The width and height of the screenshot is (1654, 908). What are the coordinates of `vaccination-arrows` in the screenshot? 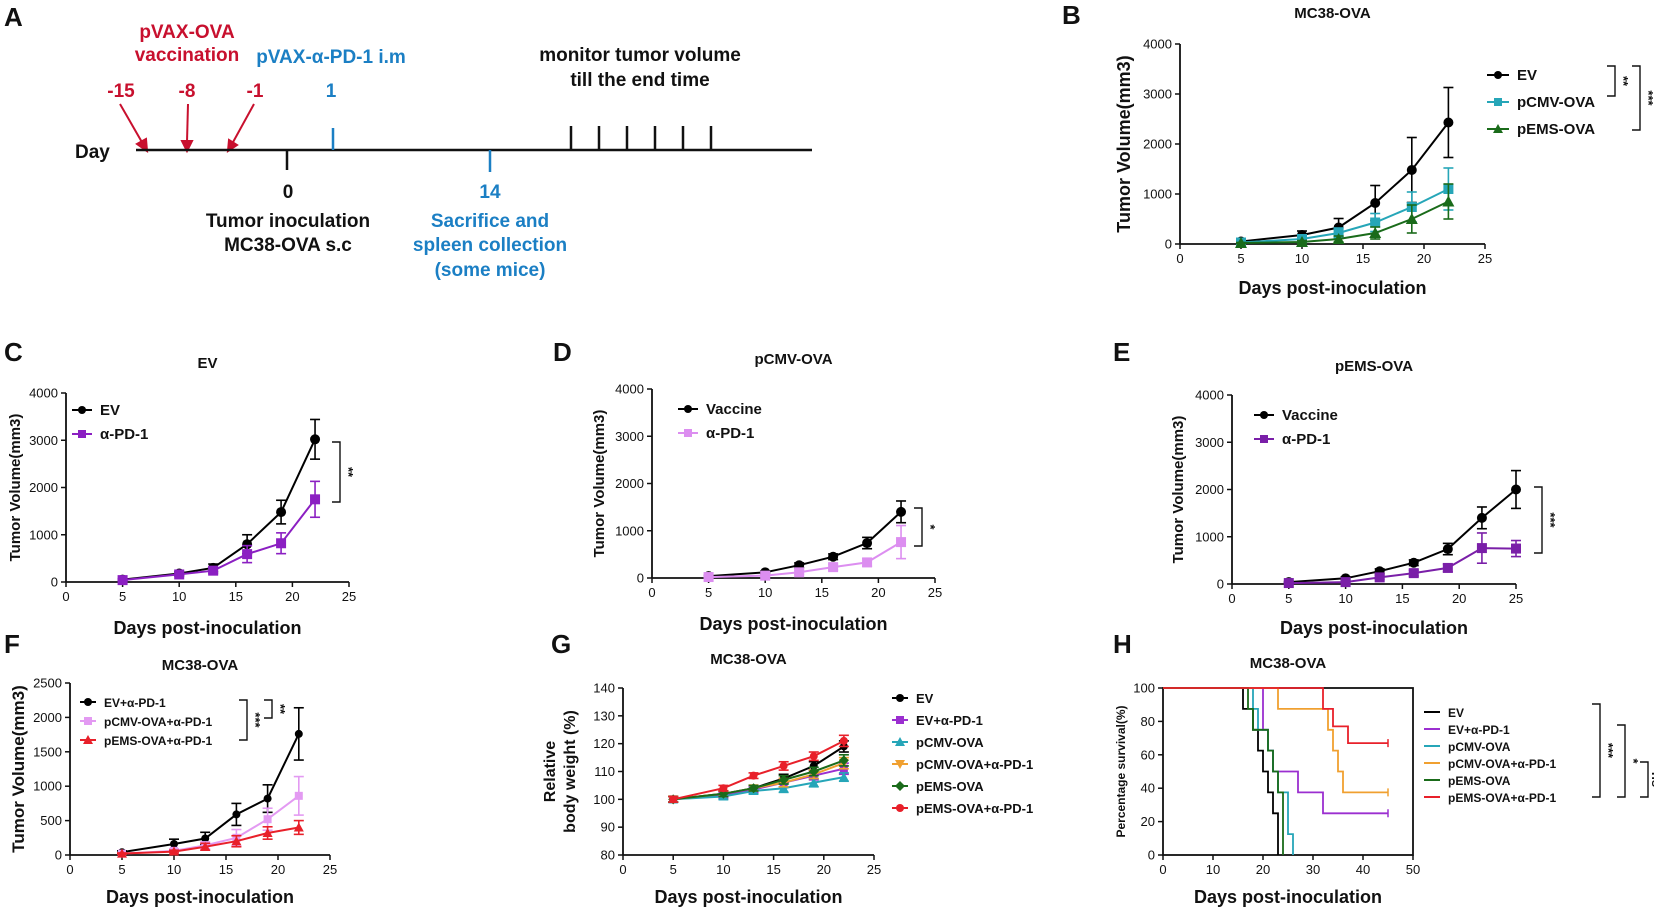 It's located at (187, 128).